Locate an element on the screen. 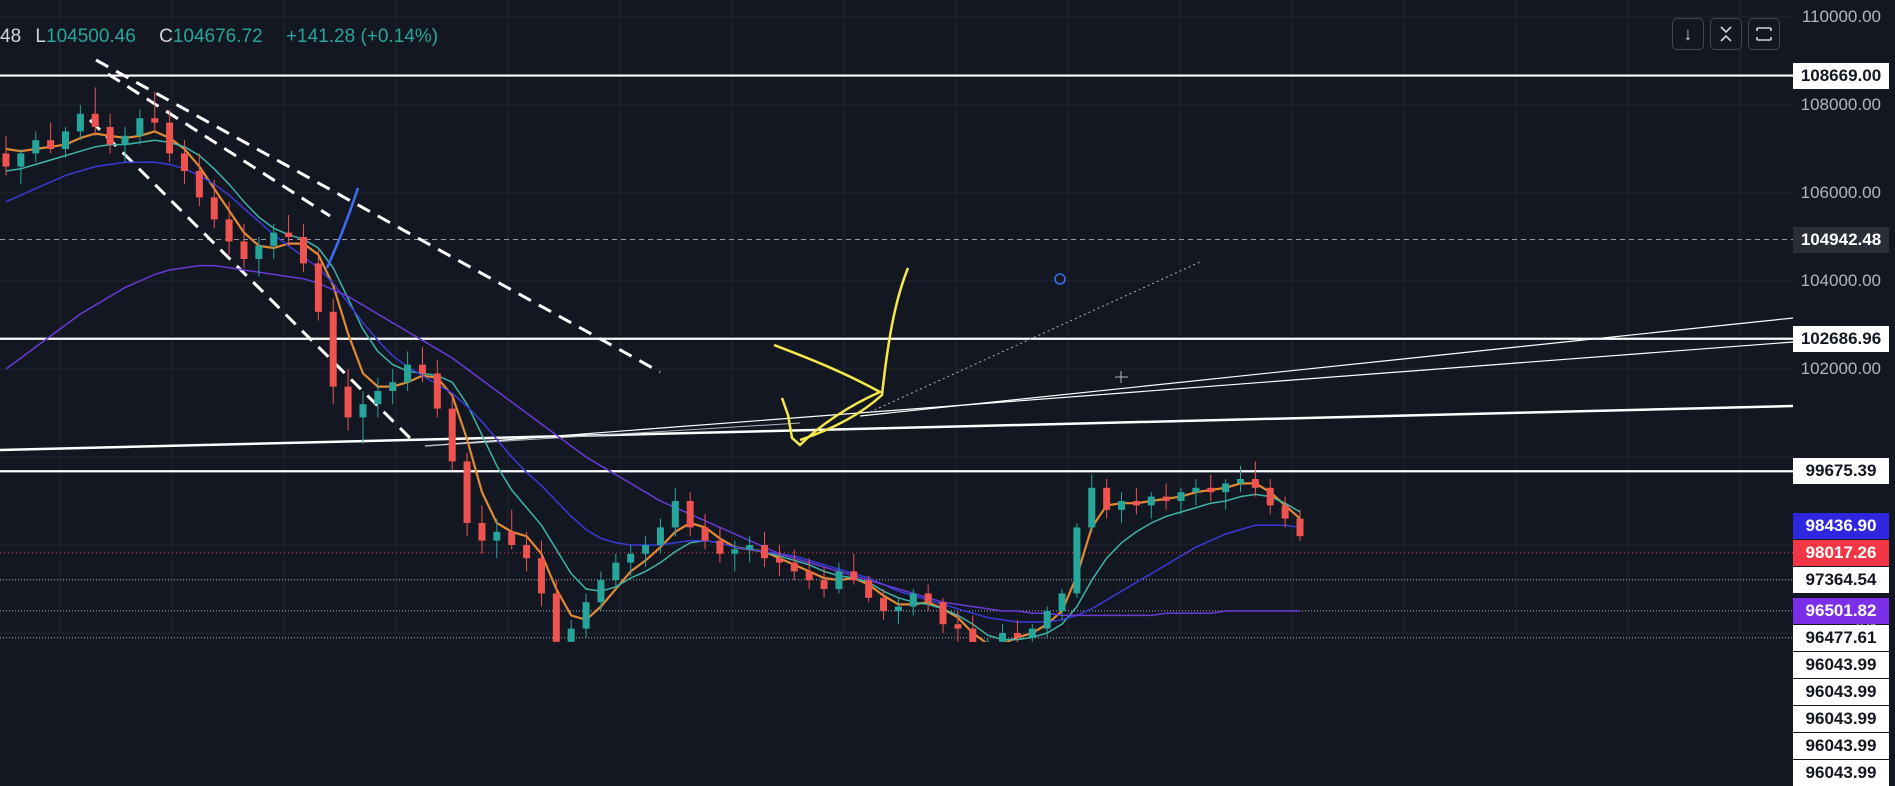 This screenshot has width=1895, height=786. y-tick-label: 108000.00 is located at coordinates (1841, 105).